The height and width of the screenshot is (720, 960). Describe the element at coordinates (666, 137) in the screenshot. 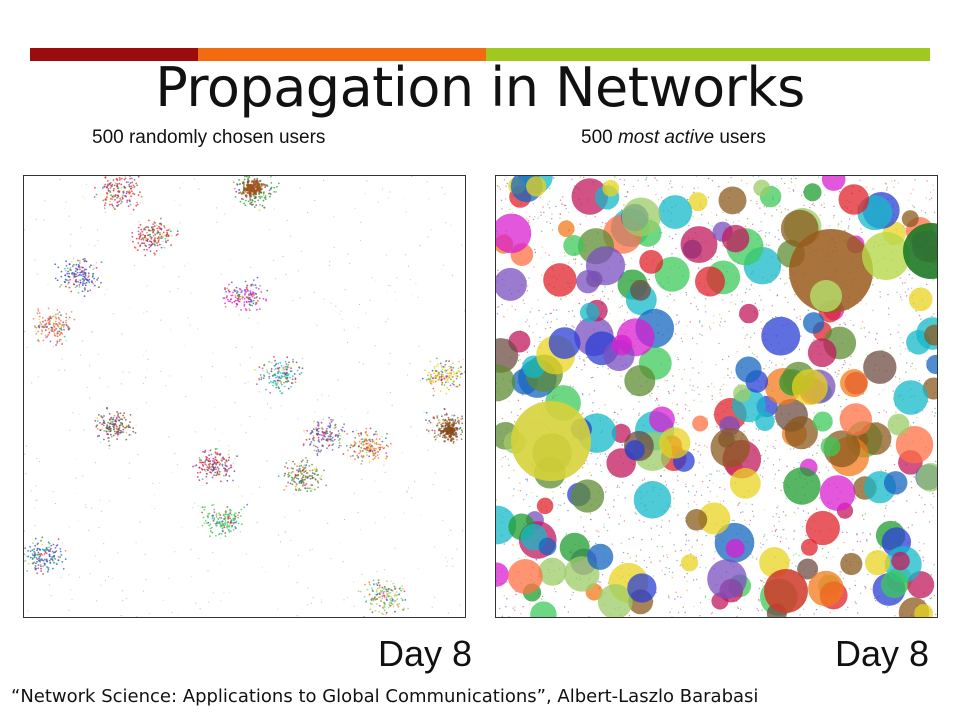

I see `right-label-emphasis: most active` at that location.